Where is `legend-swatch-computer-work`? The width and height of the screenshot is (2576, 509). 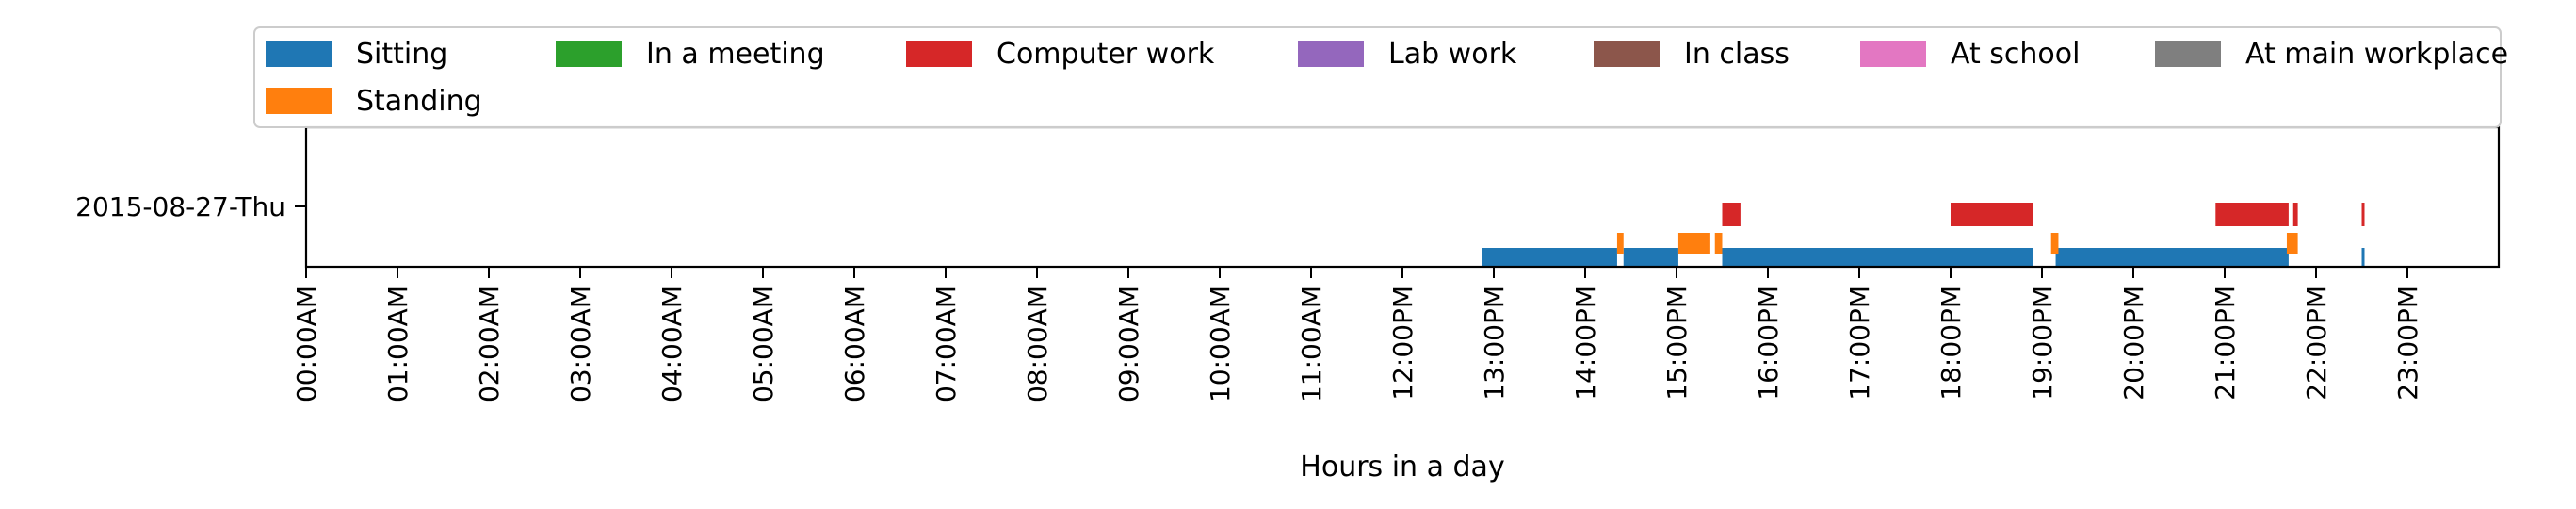 legend-swatch-computer-work is located at coordinates (939, 54).